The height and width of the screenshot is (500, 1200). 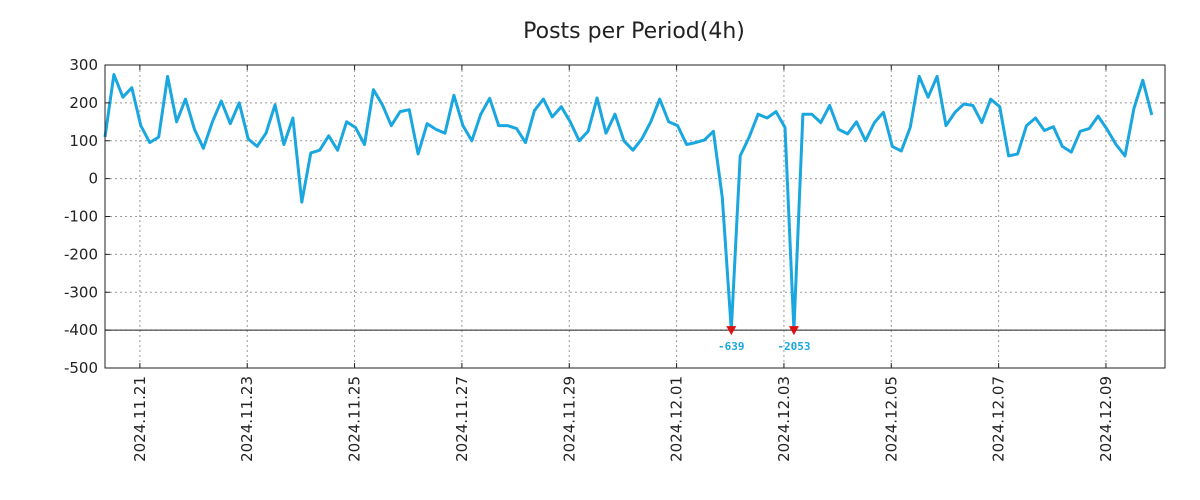 What do you see at coordinates (81, 217) in the screenshot?
I see `y-tick-label: -100` at bounding box center [81, 217].